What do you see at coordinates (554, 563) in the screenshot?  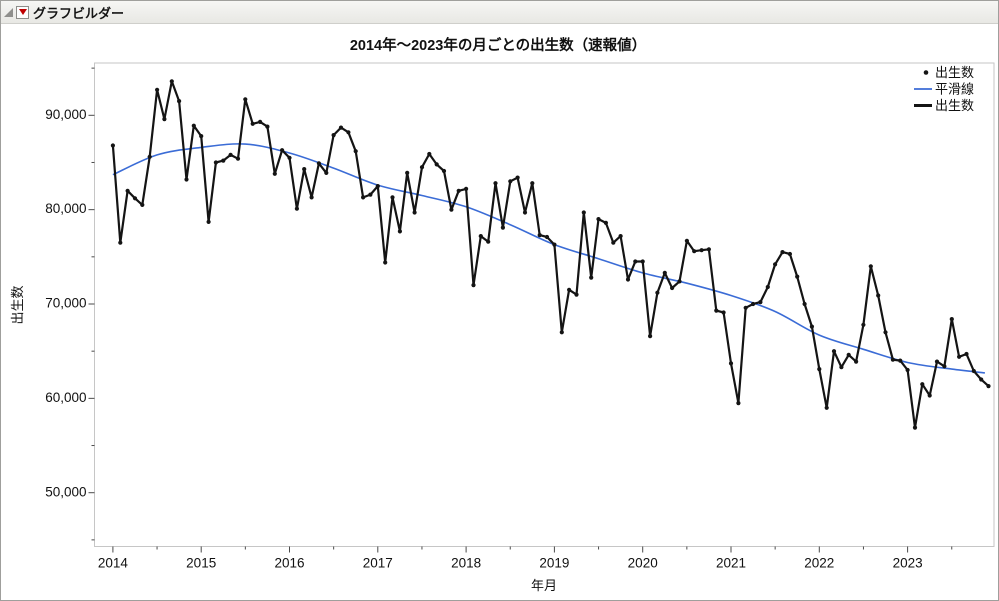 I see `x-tick-label: 2019` at bounding box center [554, 563].